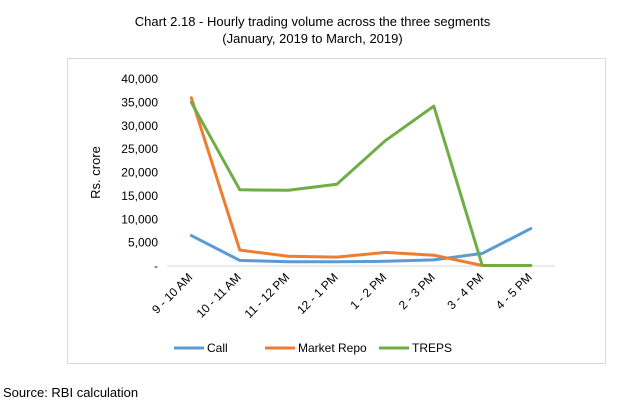  Describe the element at coordinates (465, 291) in the screenshot. I see `x-tick-label: 3 - 4 PM` at that location.